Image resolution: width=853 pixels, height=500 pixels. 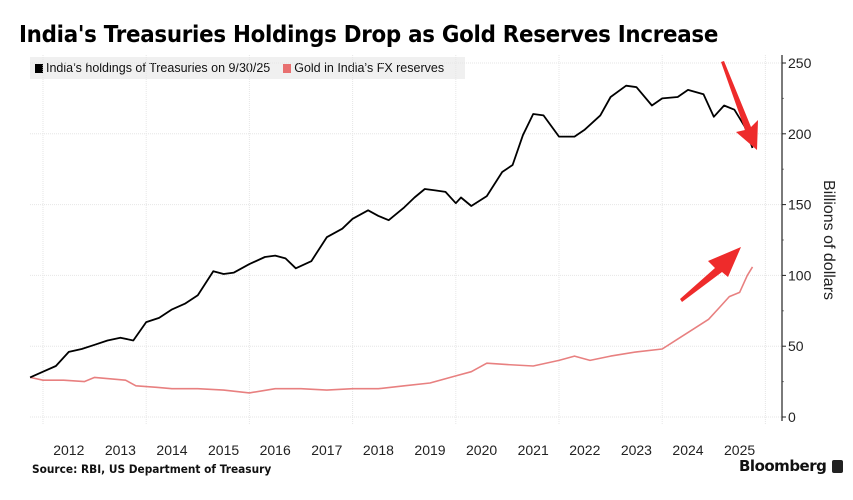 What do you see at coordinates (120, 450) in the screenshot?
I see `x-tick-label: 2013` at bounding box center [120, 450].